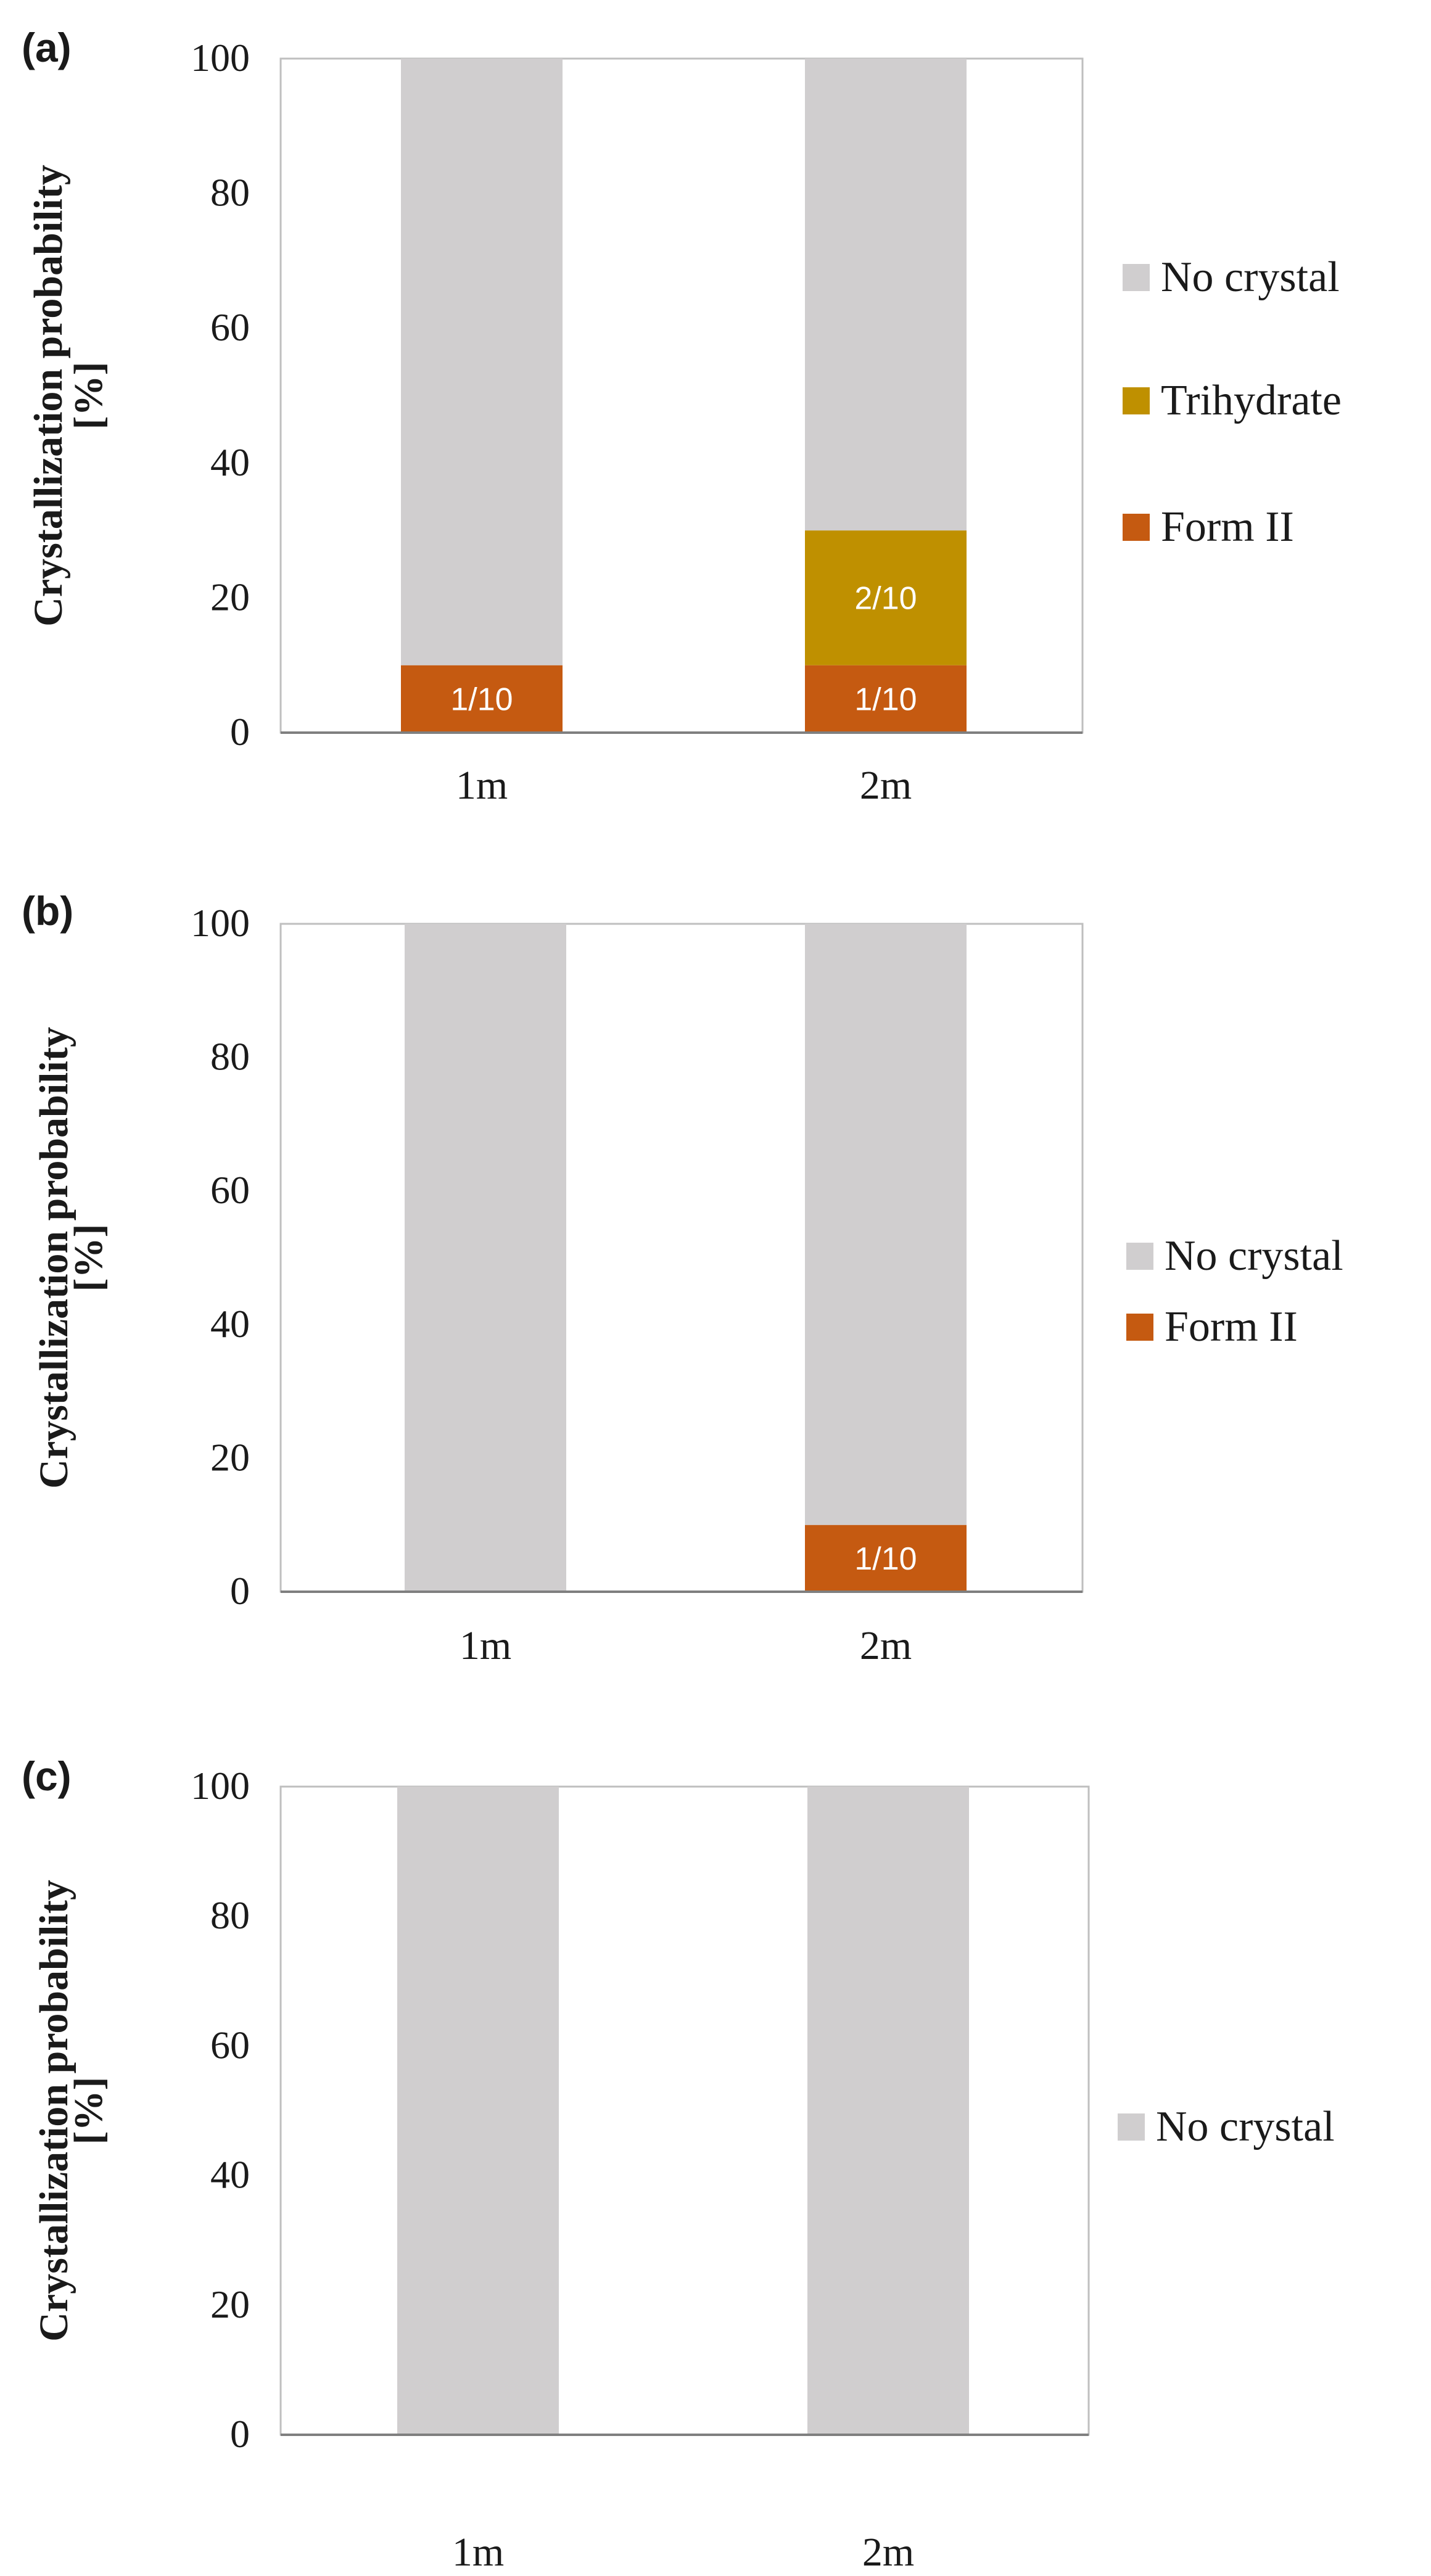 The width and height of the screenshot is (1431, 2576). I want to click on legend-label: Trihydrate, so click(1251, 400).